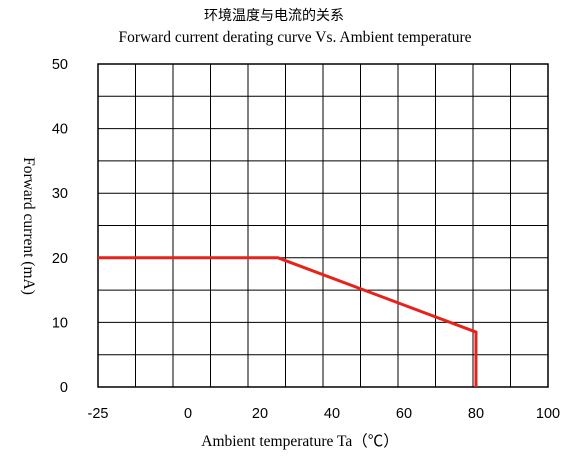  Describe the element at coordinates (332, 414) in the screenshot. I see `x-tick-label: 40` at that location.